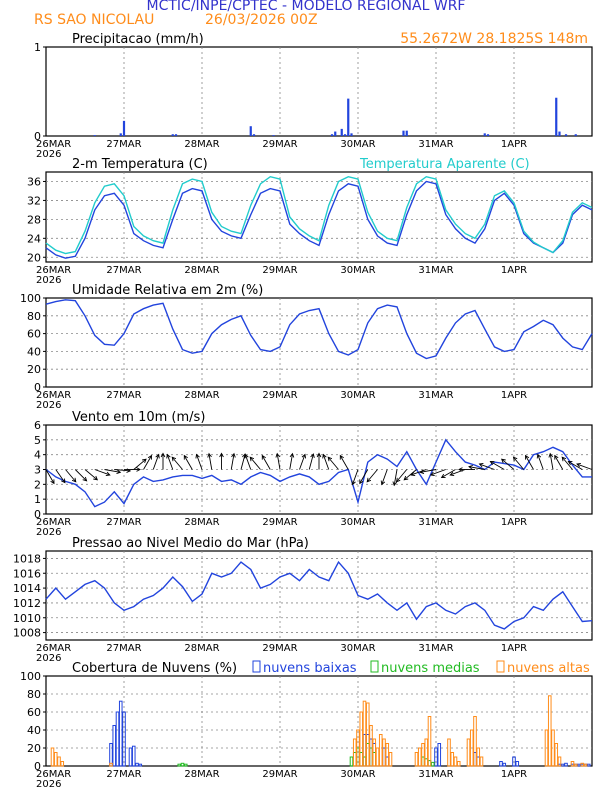 The image size is (612, 792). Describe the element at coordinates (256, 666) in the screenshot. I see `legend-swatch` at that location.